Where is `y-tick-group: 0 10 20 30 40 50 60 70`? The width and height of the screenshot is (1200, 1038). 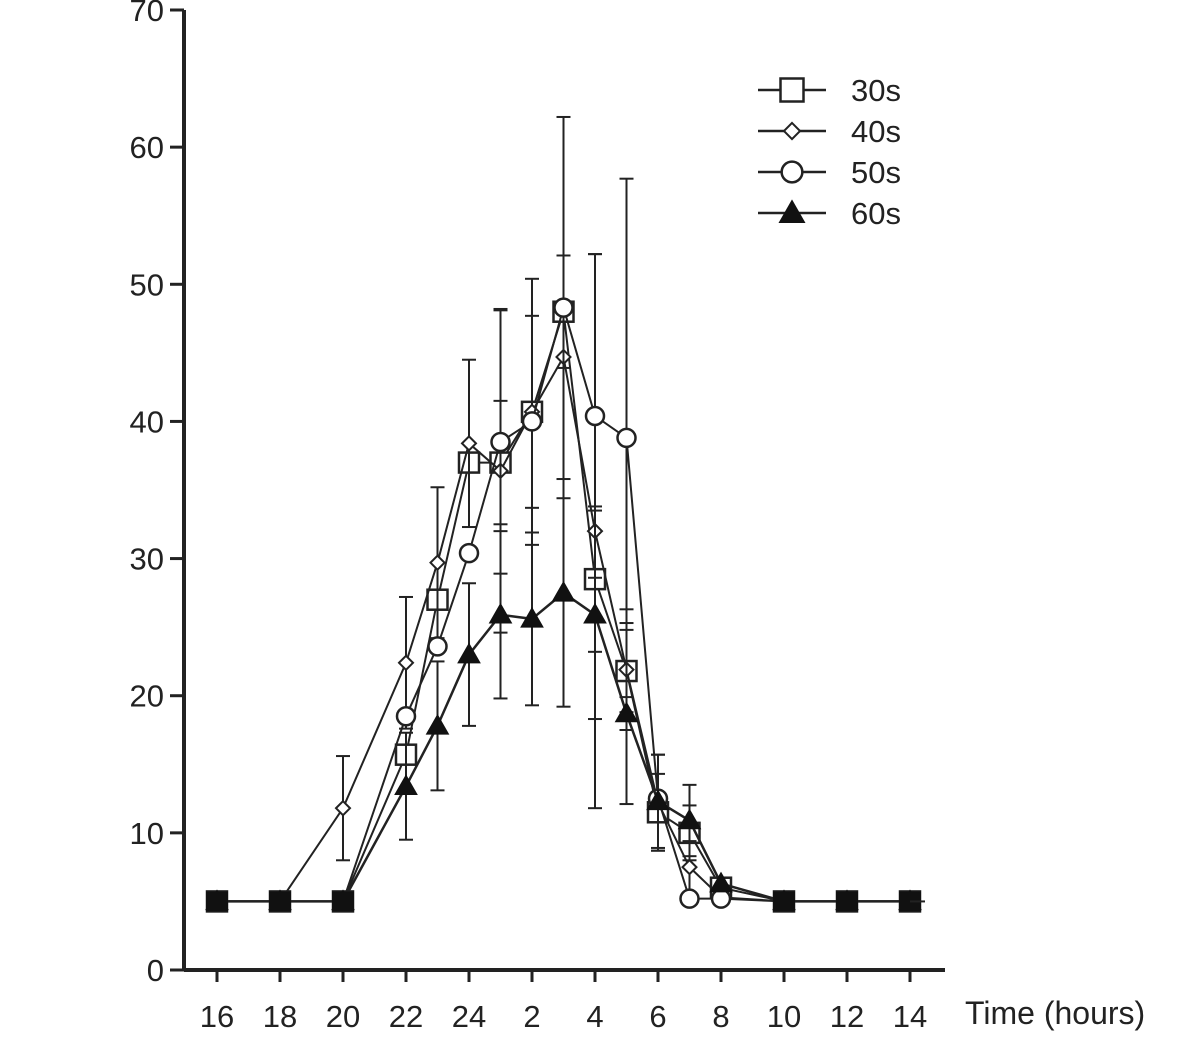
y-tick-group: 0 10 20 30 40 50 60 70 is located at coordinates (157, 494).